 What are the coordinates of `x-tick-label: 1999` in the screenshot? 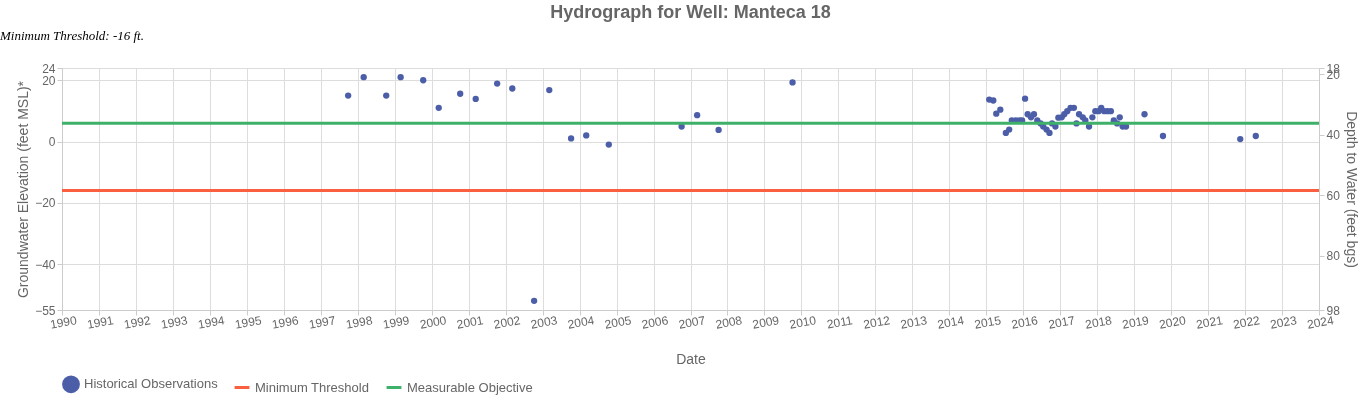 It's located at (396, 322).